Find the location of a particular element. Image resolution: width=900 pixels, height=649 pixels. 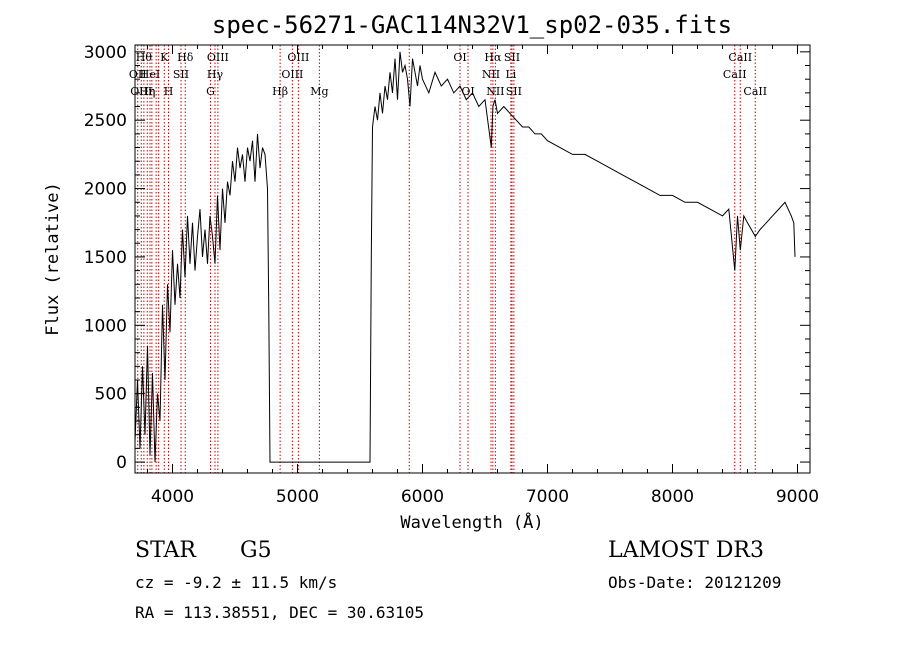

spectral-line-label: Mg is located at coordinates (319, 91).